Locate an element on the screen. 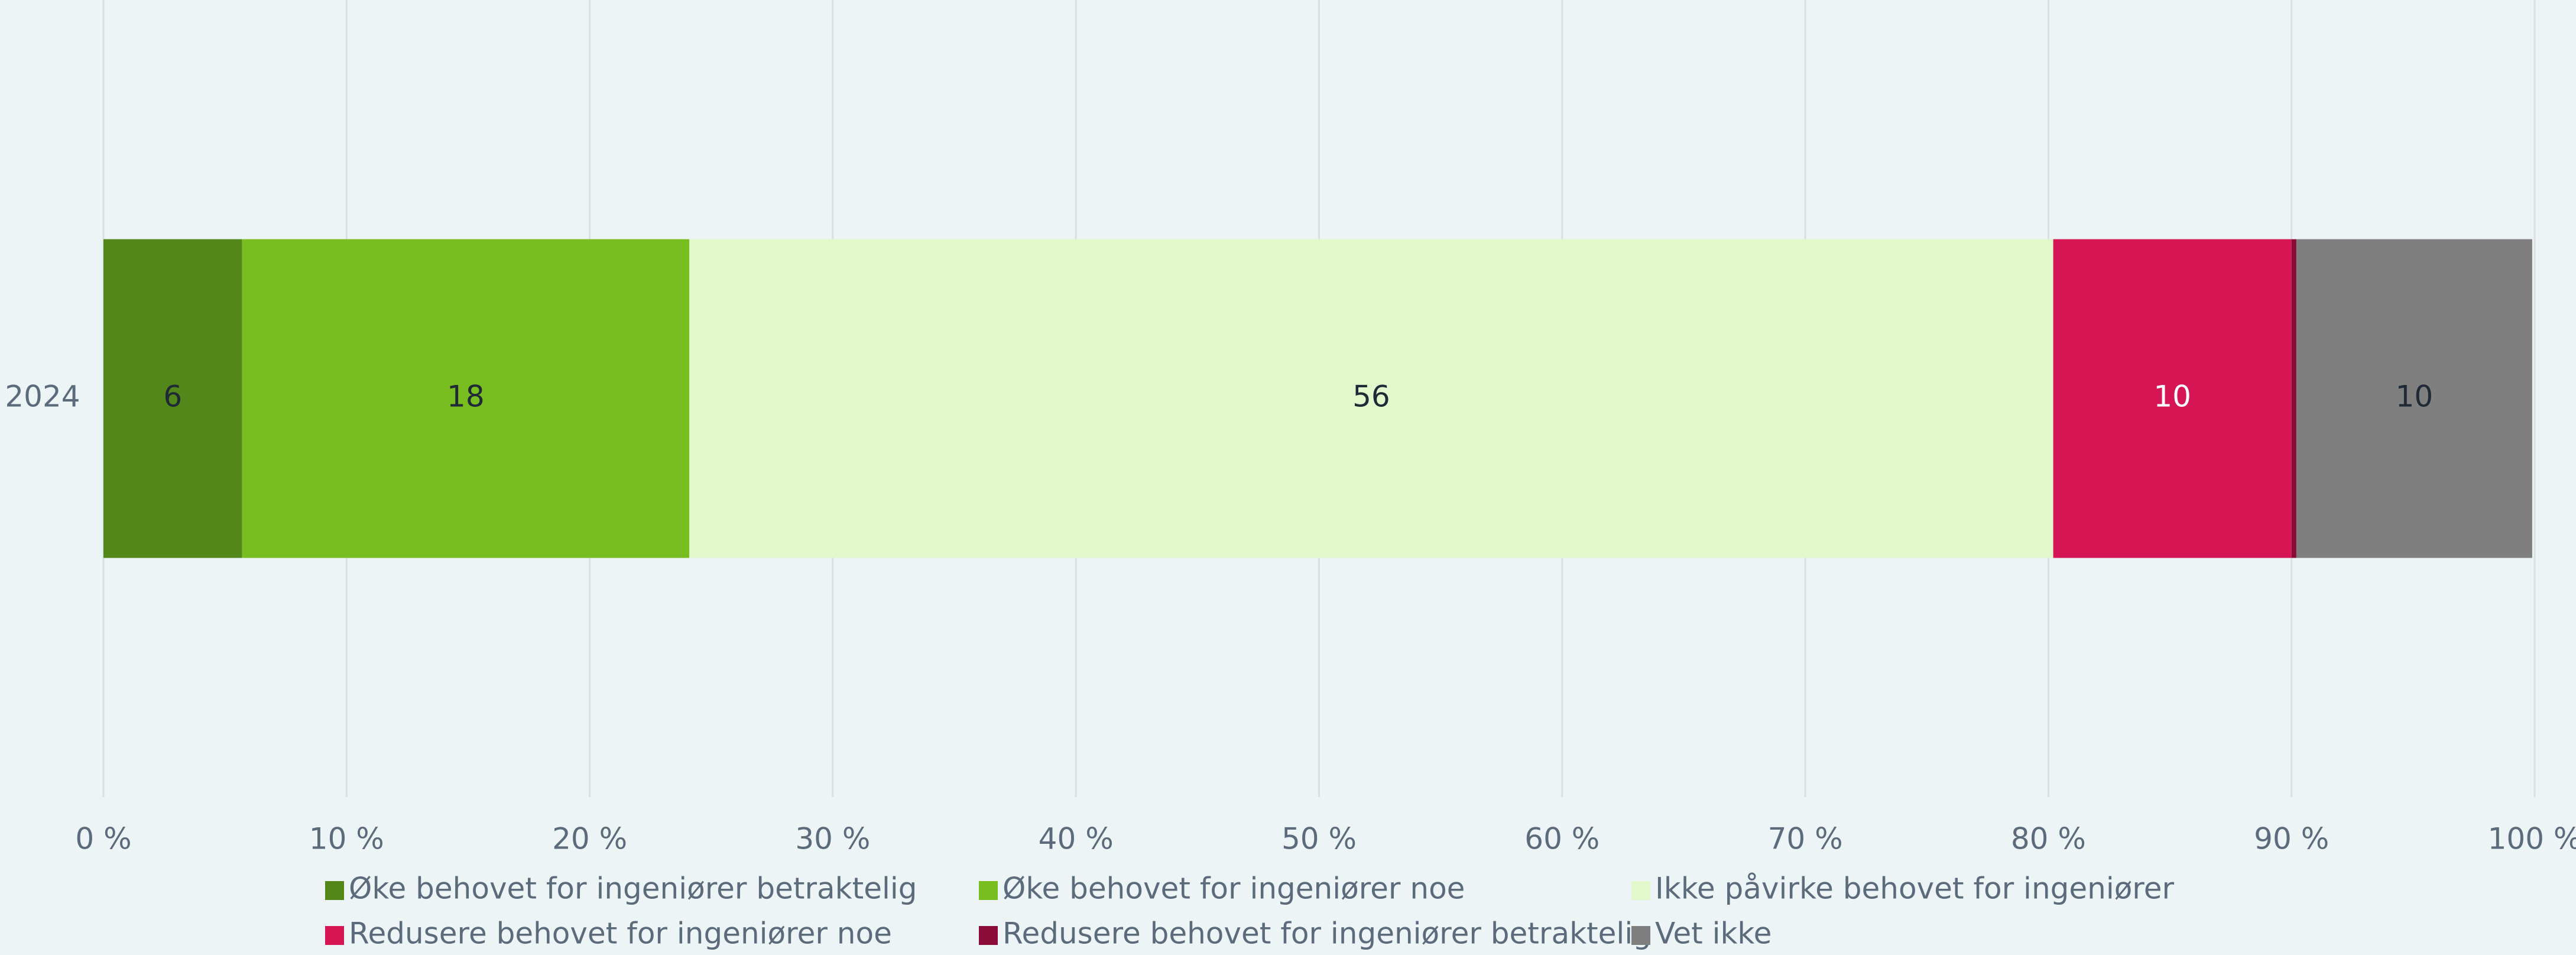 This screenshot has height=955, width=2576. x-tick-label: 50 % is located at coordinates (1319, 839).